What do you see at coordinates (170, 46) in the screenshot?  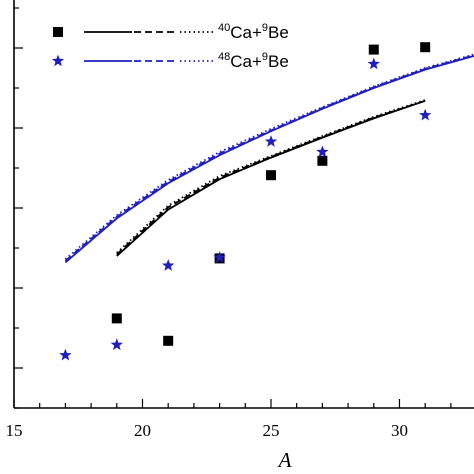 I see `legend: 40Ca+9Be 48Ca+9Be` at bounding box center [170, 46].